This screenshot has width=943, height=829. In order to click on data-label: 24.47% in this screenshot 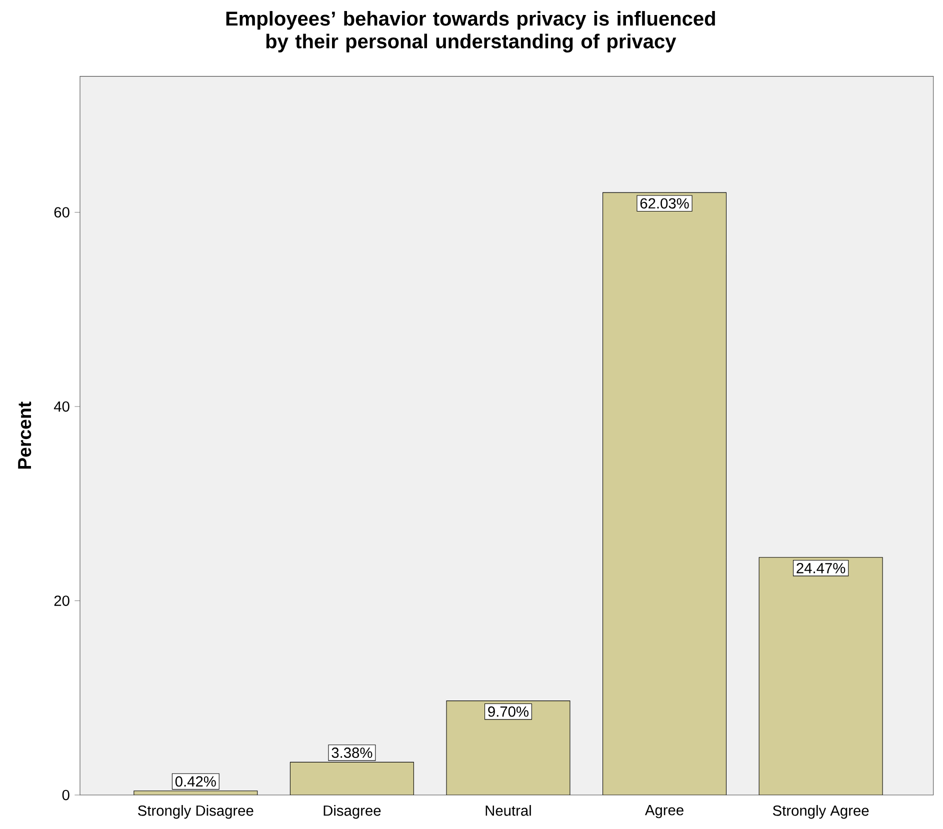, I will do `click(821, 568)`.